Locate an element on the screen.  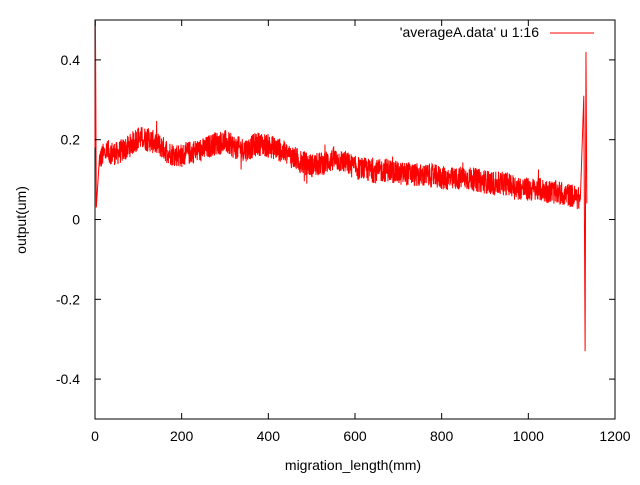
y-tick-label: 0.2 is located at coordinates (71, 140).